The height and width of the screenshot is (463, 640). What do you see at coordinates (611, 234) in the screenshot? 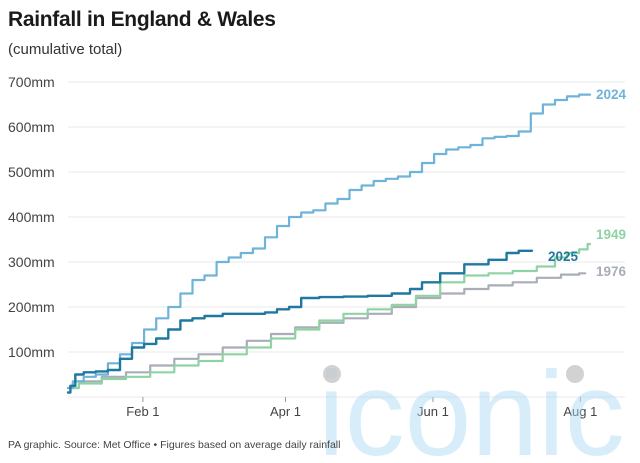
I see `series-label-1949: 1949` at bounding box center [611, 234].